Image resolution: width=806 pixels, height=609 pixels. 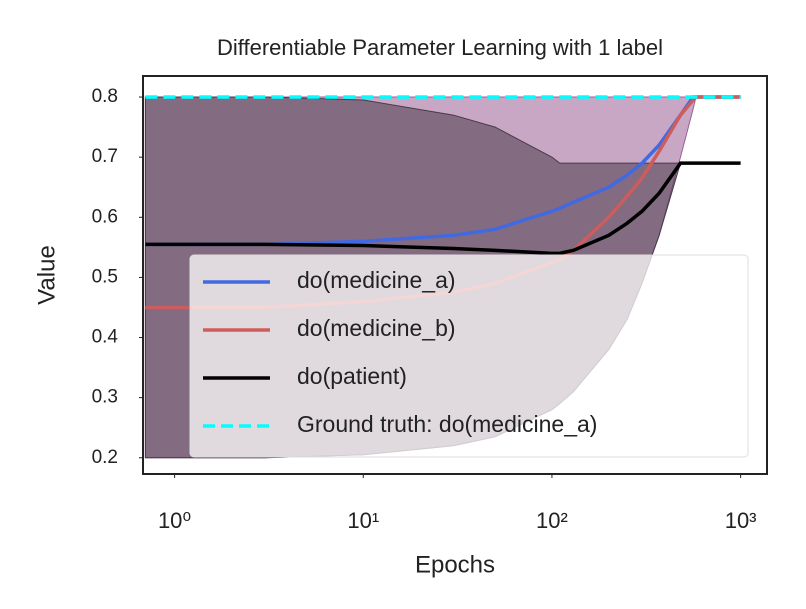 I want to click on x-tick-label: 10⁰, so click(x=174, y=520).